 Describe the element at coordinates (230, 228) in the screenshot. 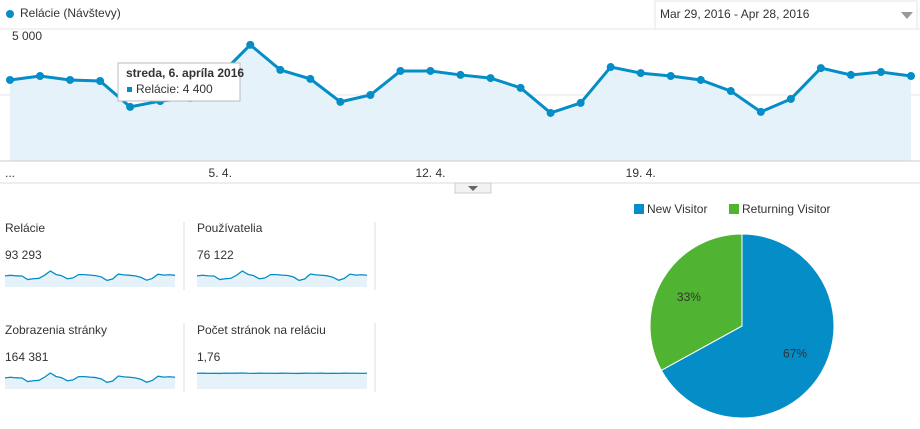

I see `metric-label: Používatelia` at that location.